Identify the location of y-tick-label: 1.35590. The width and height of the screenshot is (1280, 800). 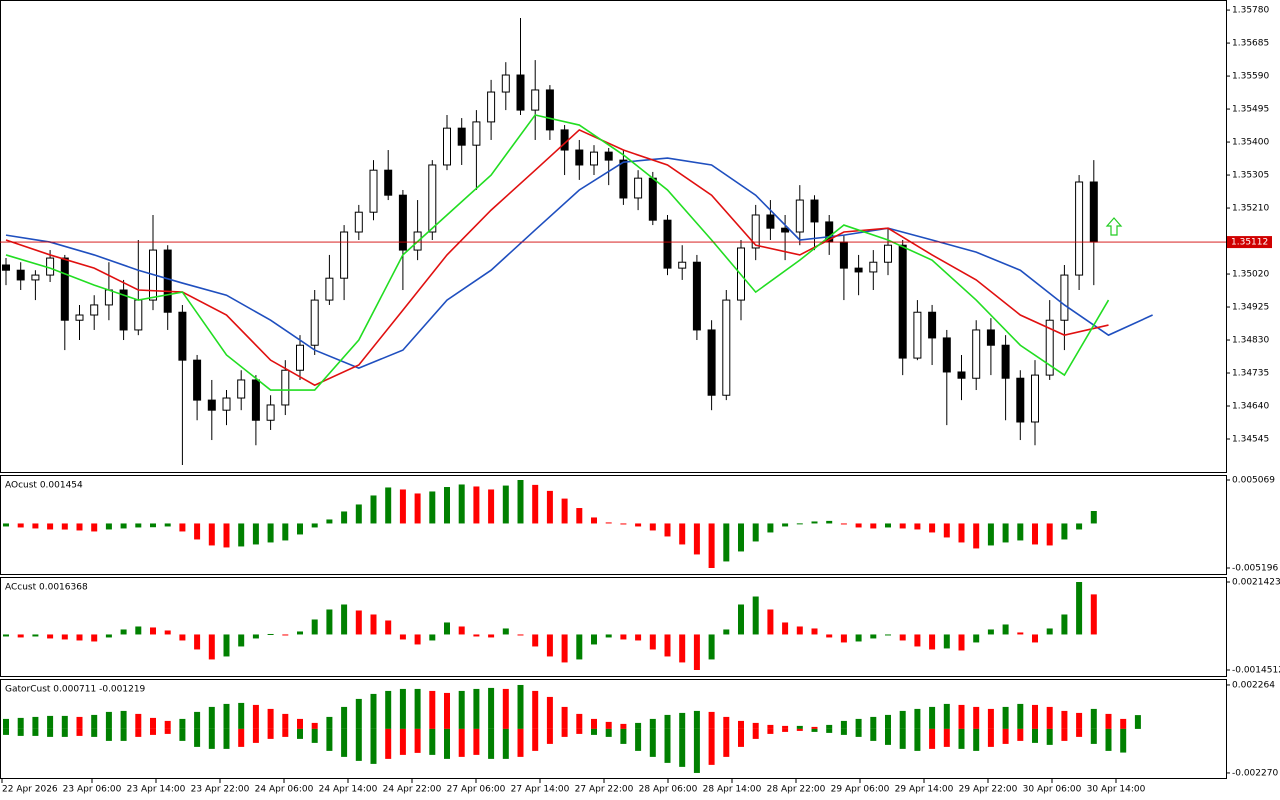
(1250, 77).